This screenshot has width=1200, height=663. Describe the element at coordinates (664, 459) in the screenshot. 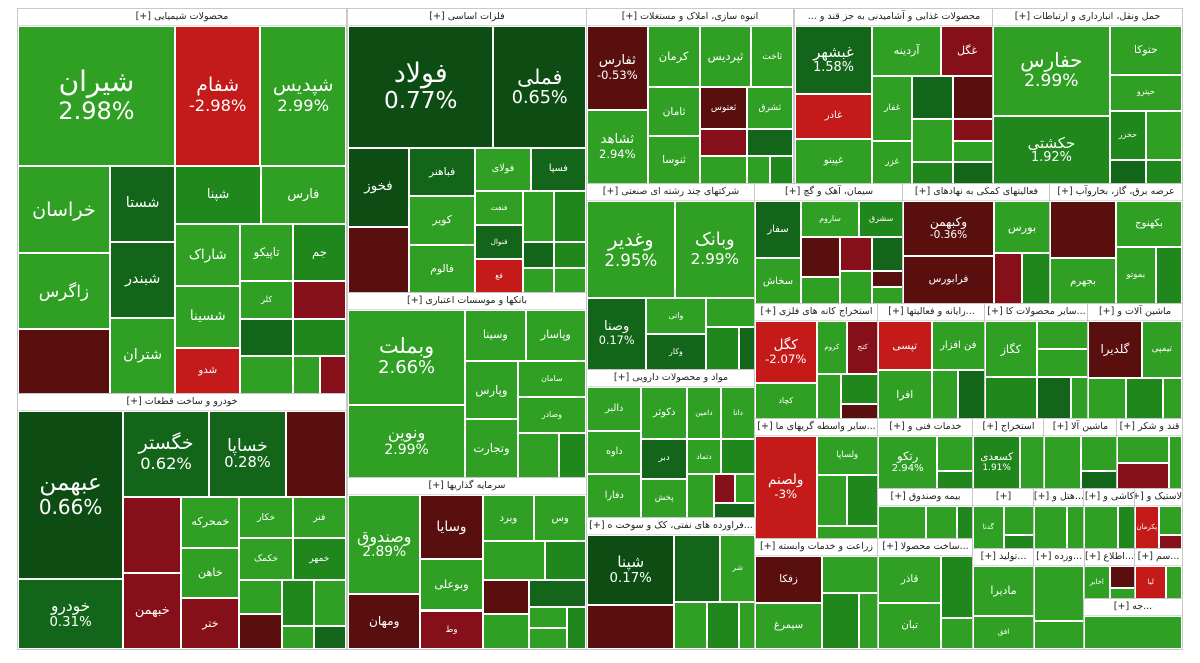

I see `stock-tile: دبر` at that location.